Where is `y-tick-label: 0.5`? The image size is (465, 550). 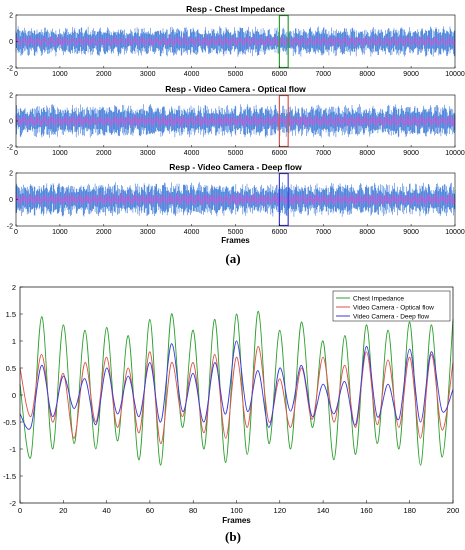 y-tick-label: 0.5 is located at coordinates (11, 368).